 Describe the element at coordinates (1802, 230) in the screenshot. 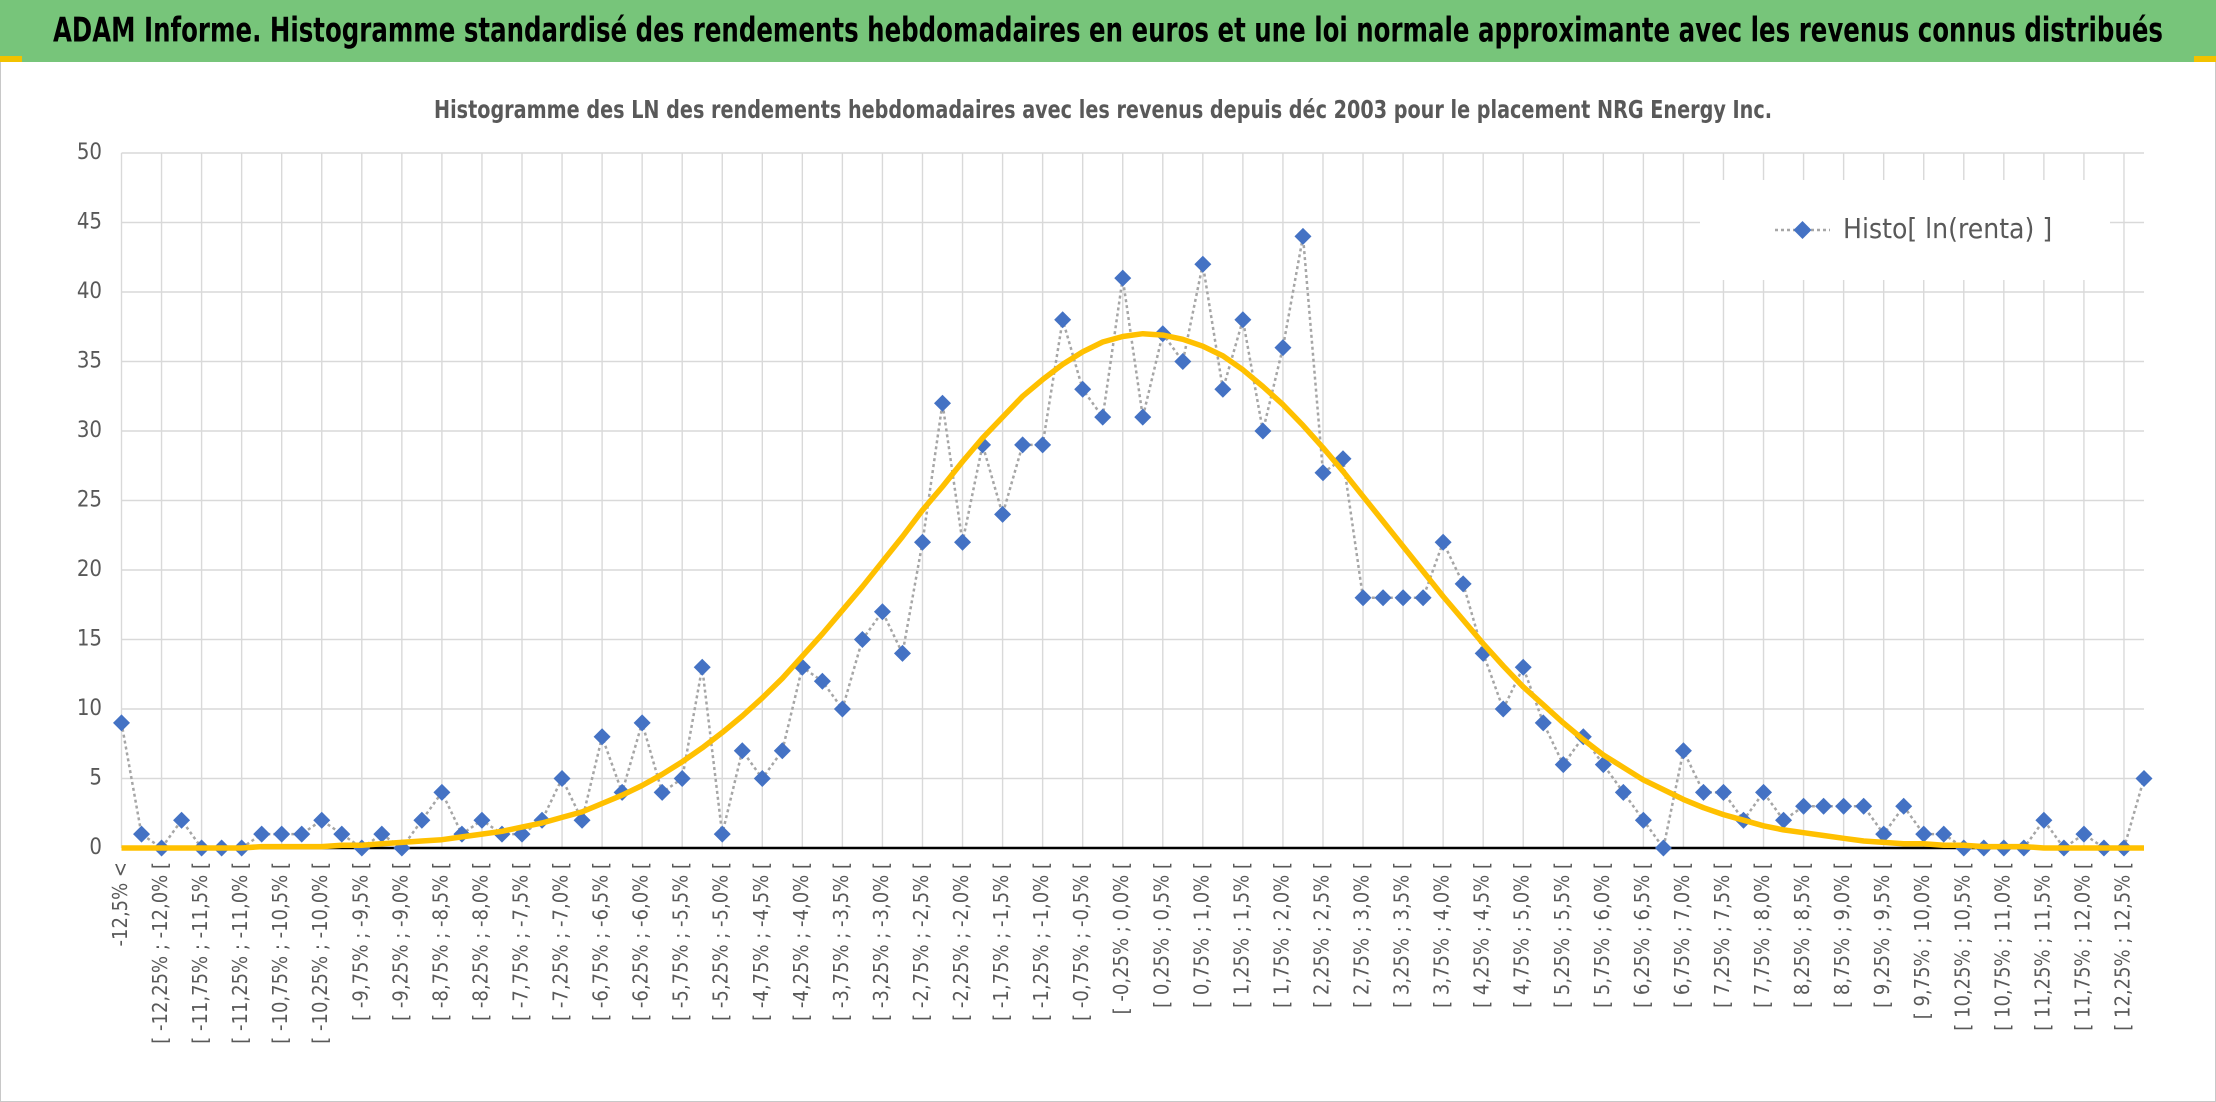

I see `legend-marker` at that location.